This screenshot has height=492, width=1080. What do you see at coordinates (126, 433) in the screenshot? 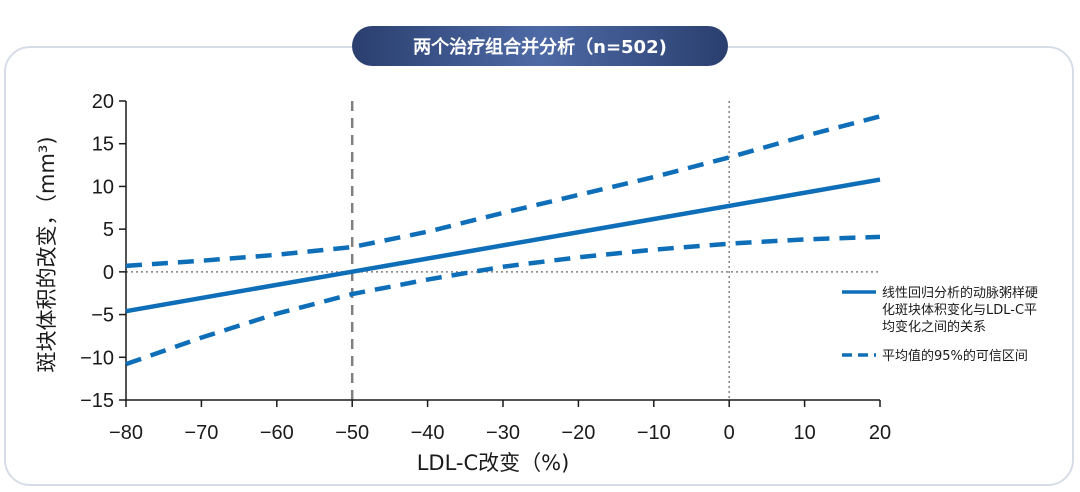
I see `x-tick-label: −80` at bounding box center [126, 433].